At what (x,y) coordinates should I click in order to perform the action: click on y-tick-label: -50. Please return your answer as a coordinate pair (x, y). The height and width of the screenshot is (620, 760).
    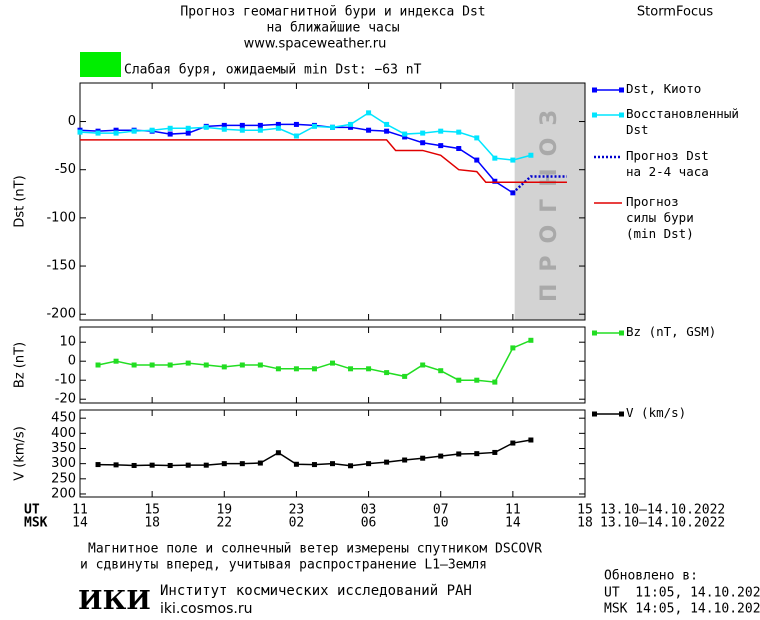
    Looking at the image, I should click on (65, 169).